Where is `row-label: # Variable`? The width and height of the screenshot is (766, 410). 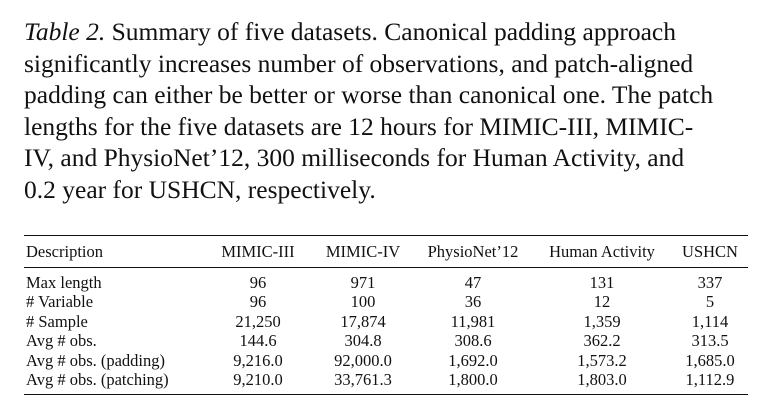 row-label: # Variable is located at coordinates (60, 301).